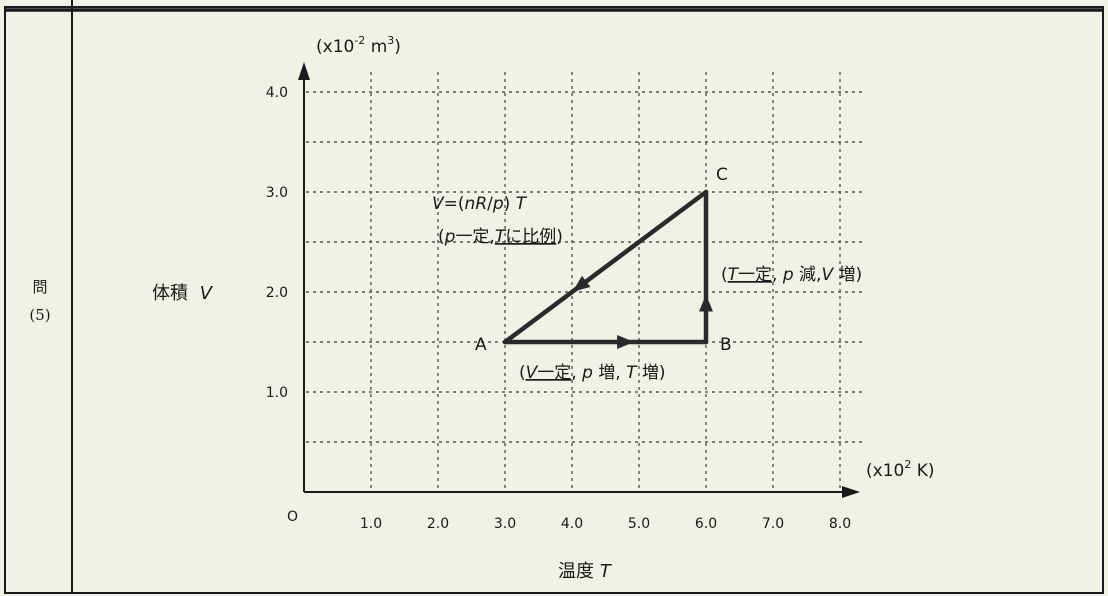 The height and width of the screenshot is (596, 1108). I want to click on x-axis-unit: (x102 K), so click(900, 469).